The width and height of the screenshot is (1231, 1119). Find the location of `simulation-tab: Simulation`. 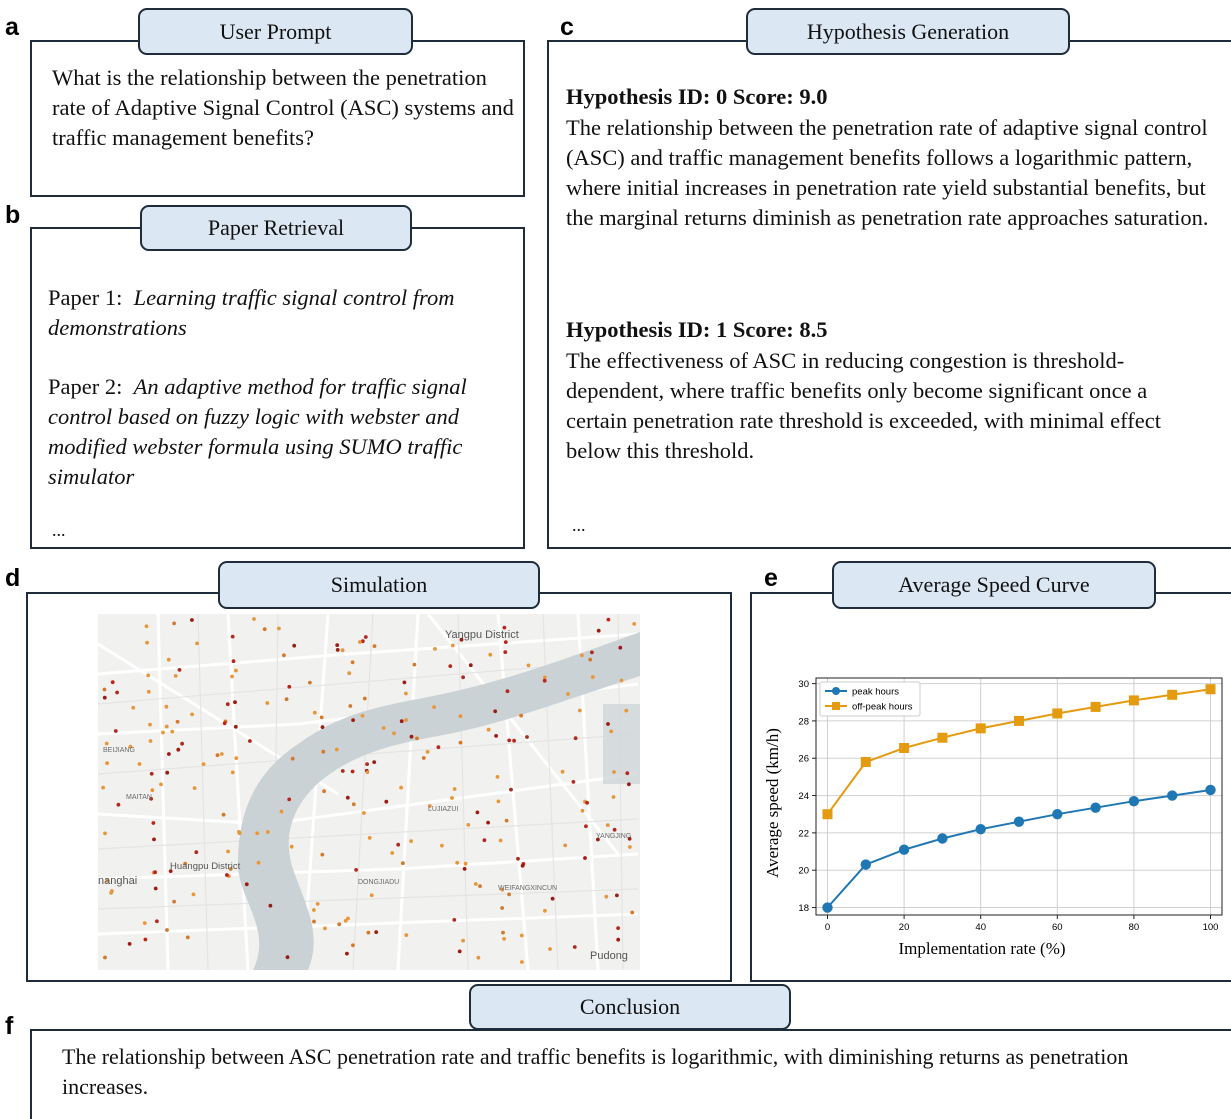

simulation-tab: Simulation is located at coordinates (379, 585).